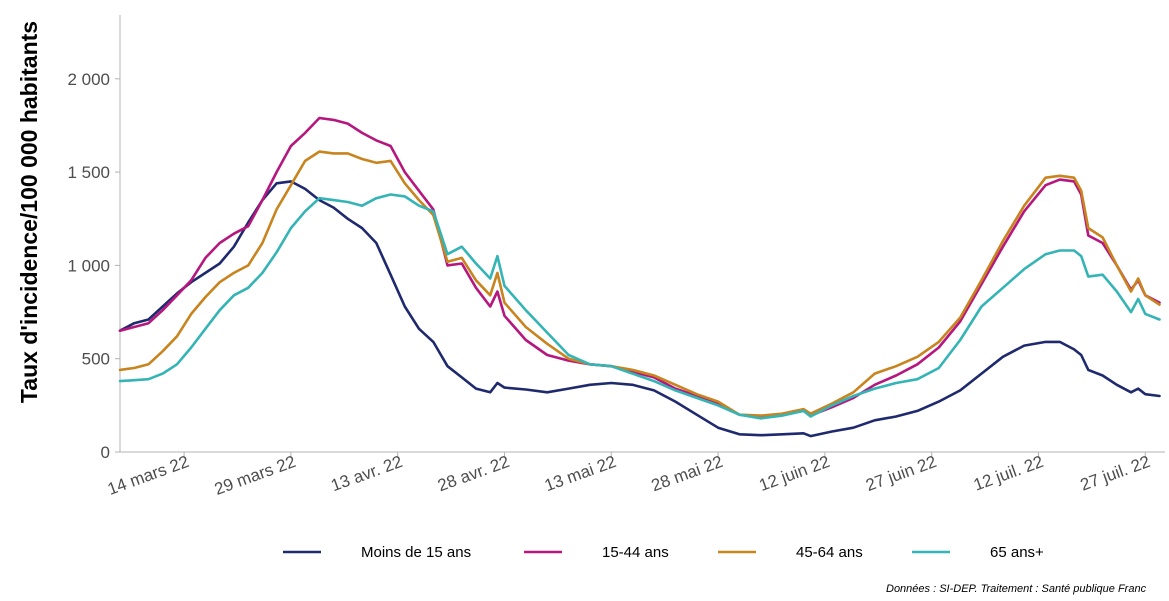 The height and width of the screenshot is (601, 1169). I want to click on x-tick-label: 27 juin 22, so click(901, 473).